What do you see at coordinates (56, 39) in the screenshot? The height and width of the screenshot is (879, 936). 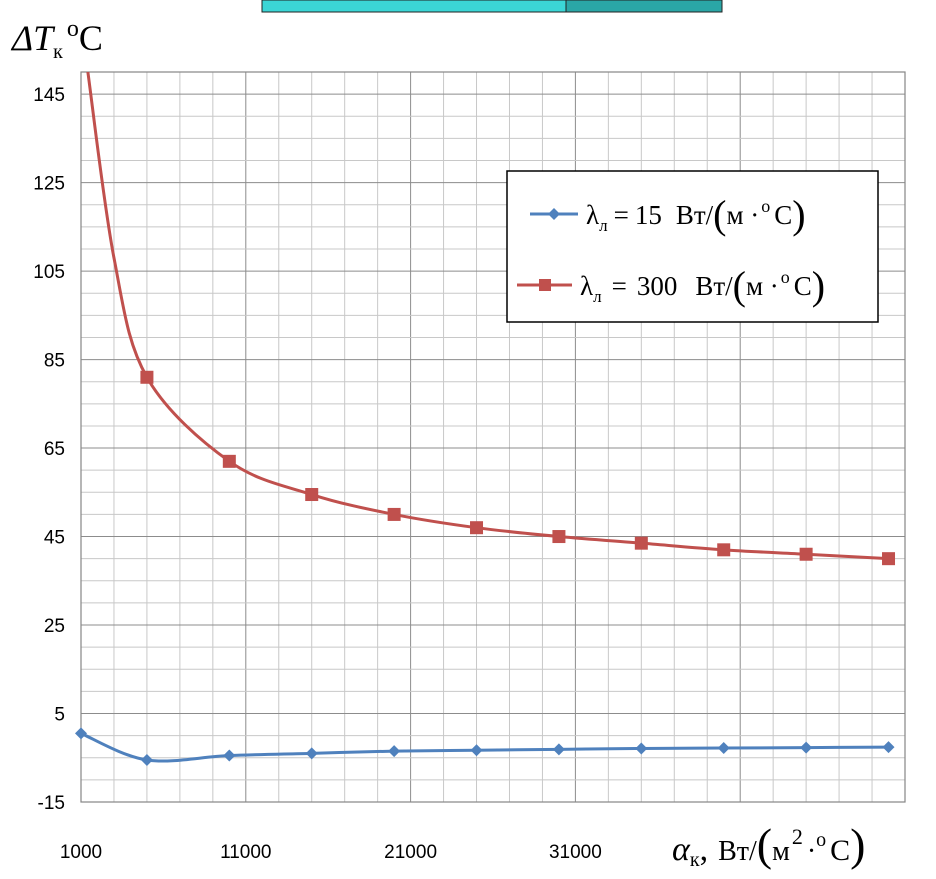 I see `y-axis-title: ΔTкоC` at bounding box center [56, 39].